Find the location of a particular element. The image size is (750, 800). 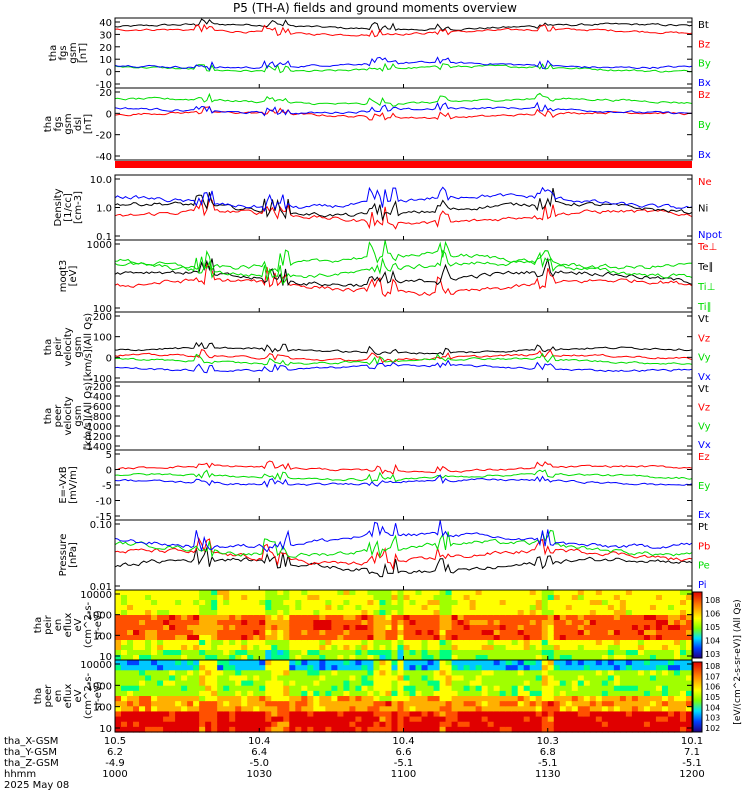

legend-By: By is located at coordinates (704, 64).